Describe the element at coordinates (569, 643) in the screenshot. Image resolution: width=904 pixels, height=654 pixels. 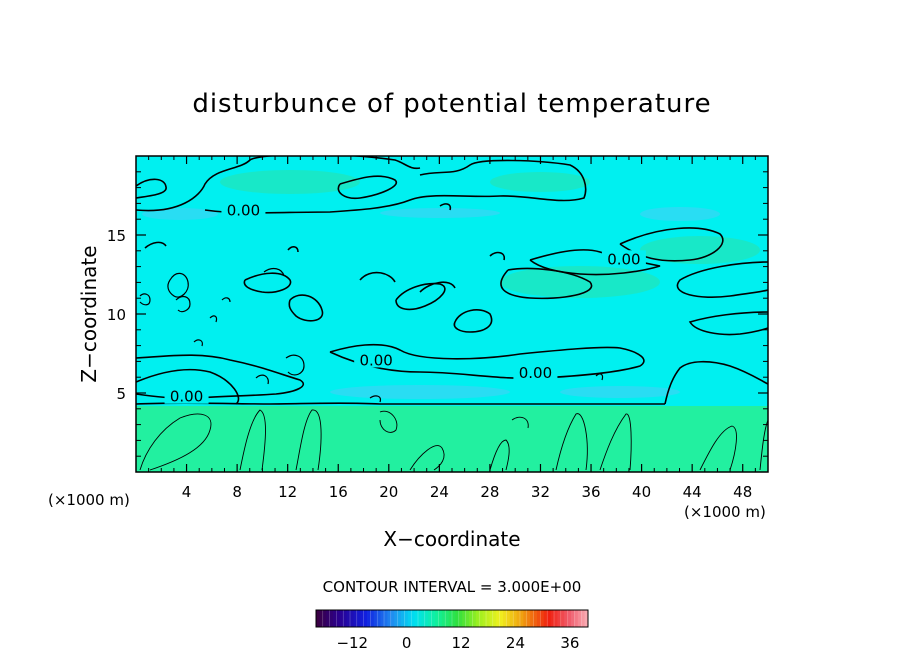
I see `colorbar-tick-label: 36` at that location.